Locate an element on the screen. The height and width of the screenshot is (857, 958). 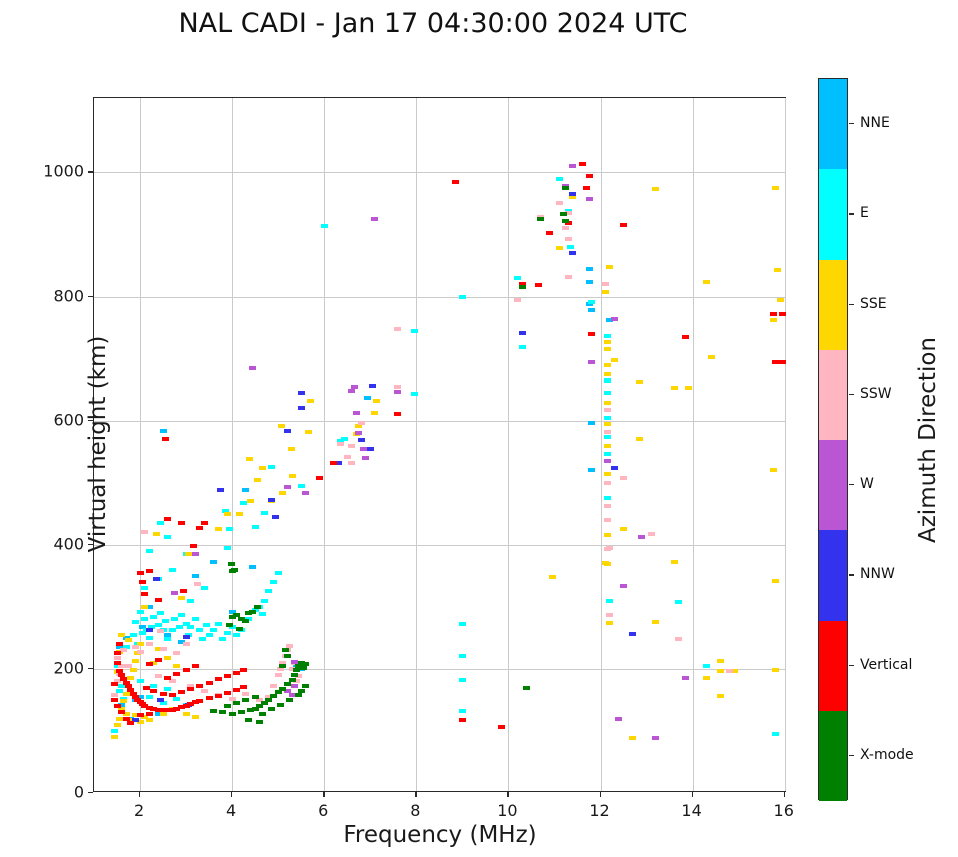
x-tick-label: 8 is located at coordinates (415, 810).